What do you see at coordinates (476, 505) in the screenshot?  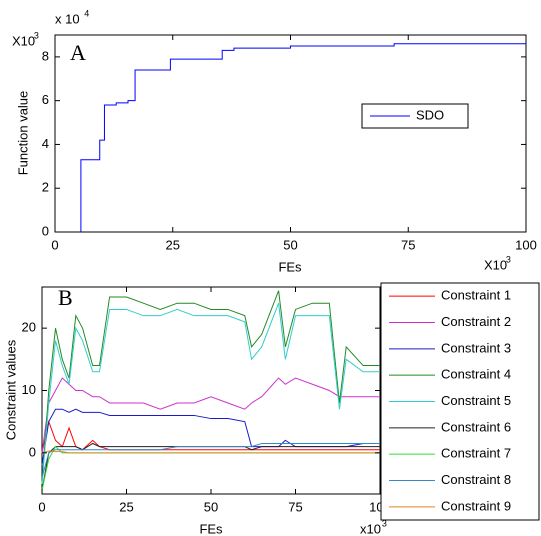 I see `legend-label: Constraint 9` at bounding box center [476, 505].